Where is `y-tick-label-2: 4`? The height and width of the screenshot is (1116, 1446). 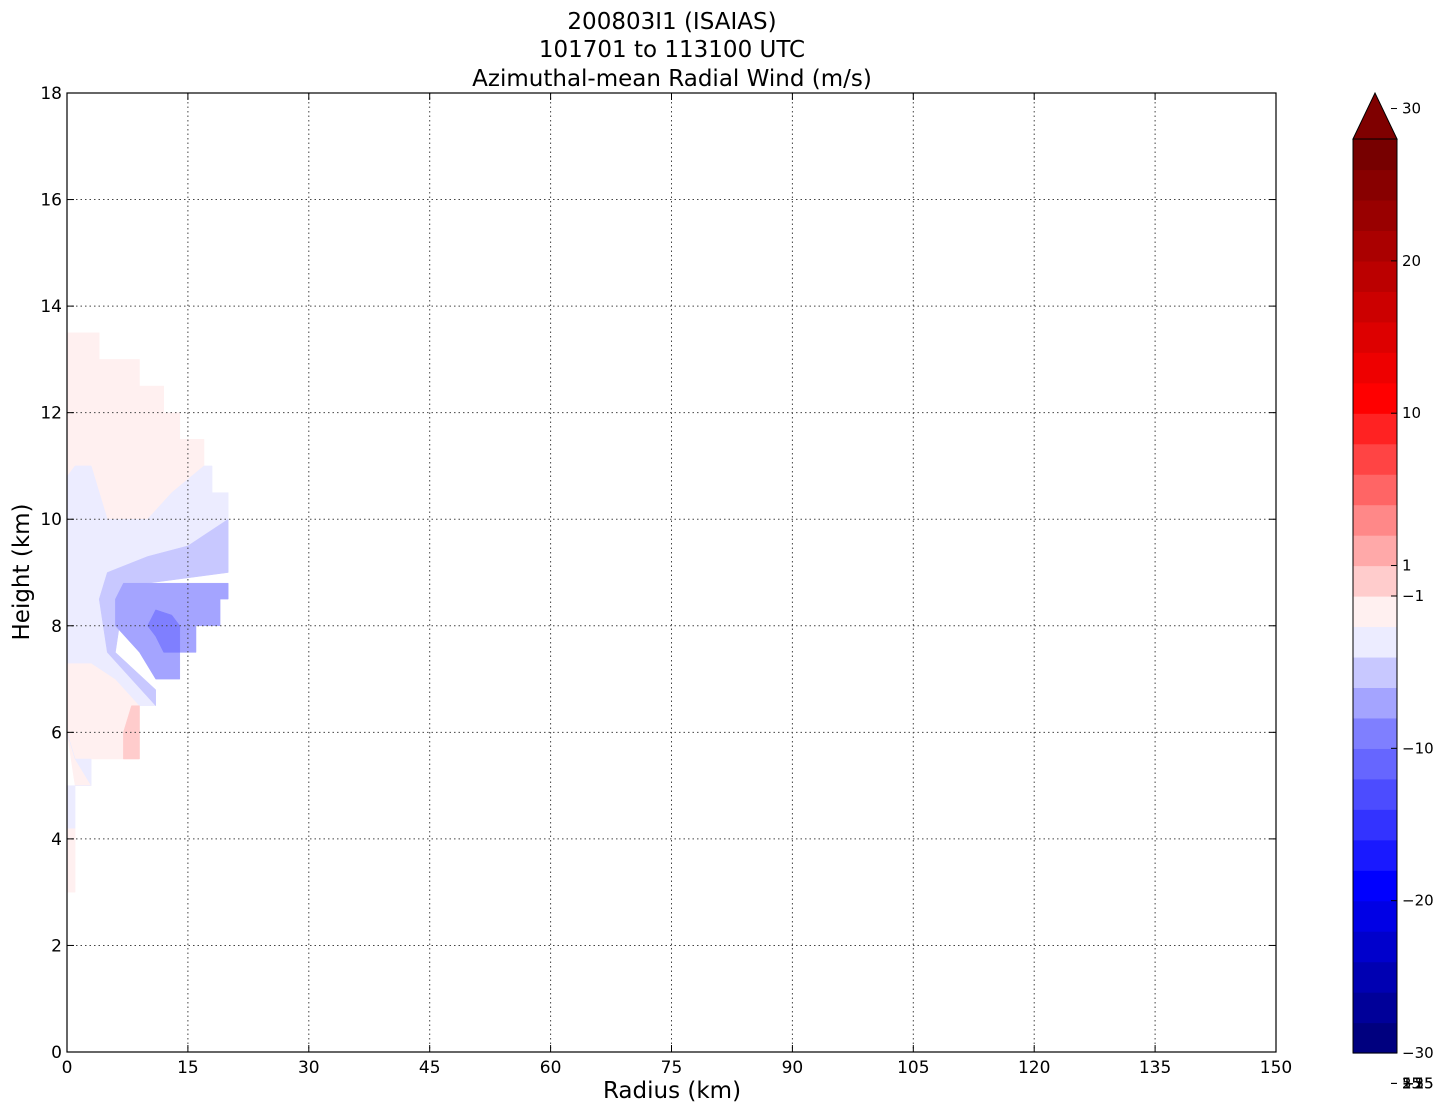
y-tick-label-2: 4 is located at coordinates (56, 840).